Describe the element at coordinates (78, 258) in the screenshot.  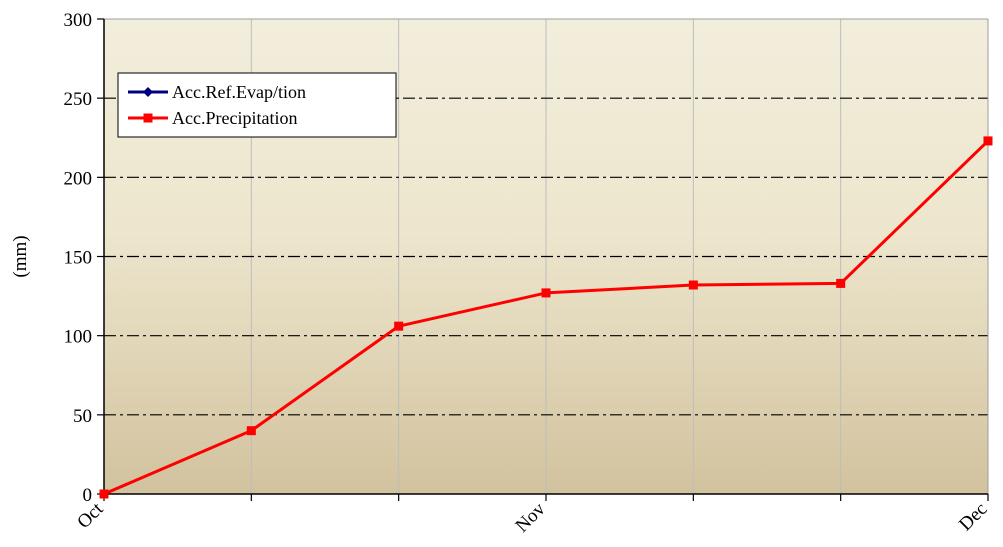
I see `y-tick-label: 150` at that location.